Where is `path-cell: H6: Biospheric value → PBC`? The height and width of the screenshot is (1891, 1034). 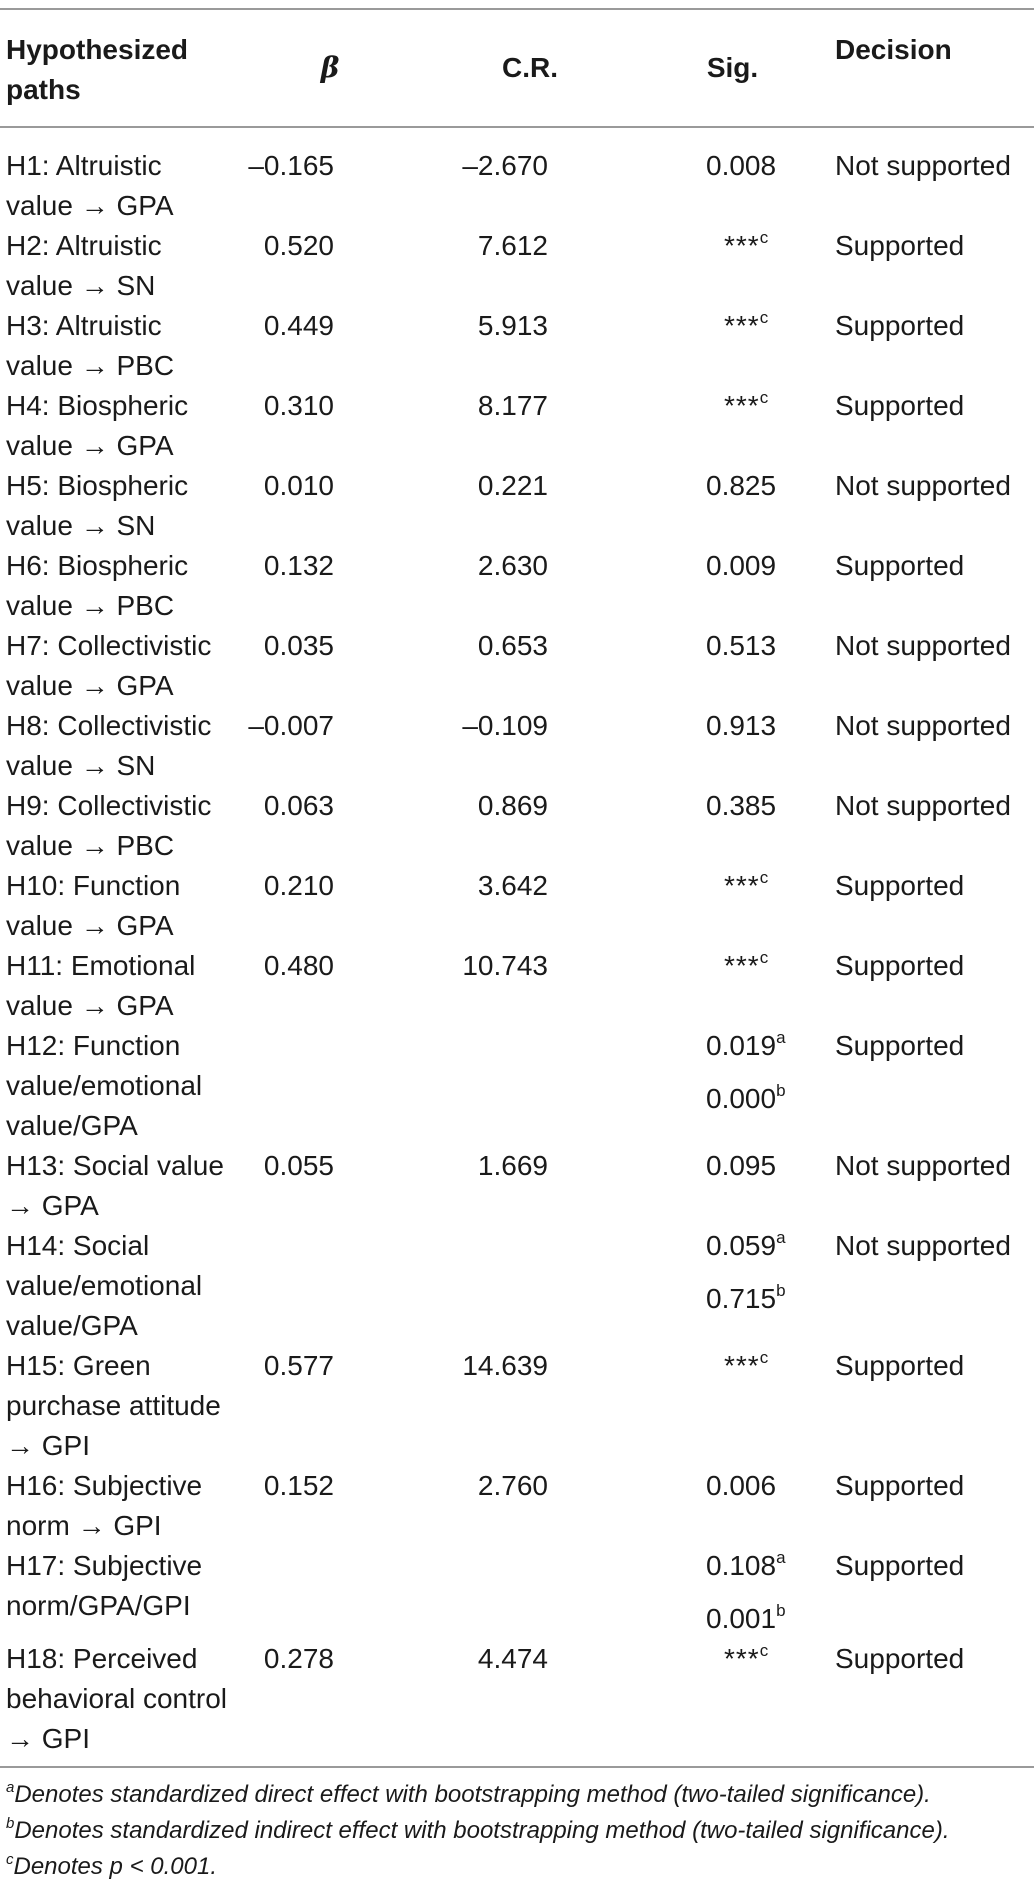
path-cell: H6: Biospheric value → PBC is located at coordinates (97, 585).